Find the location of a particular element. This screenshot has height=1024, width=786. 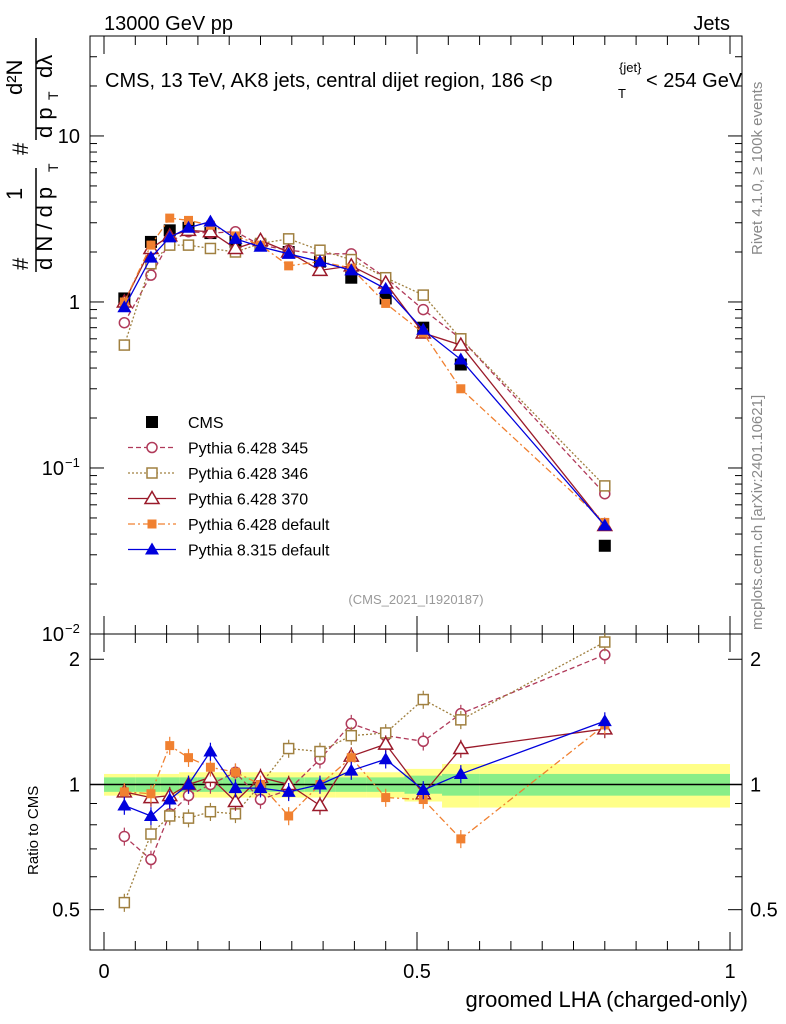

header-energy-label: 13000 GeV pp is located at coordinates (168, 24).